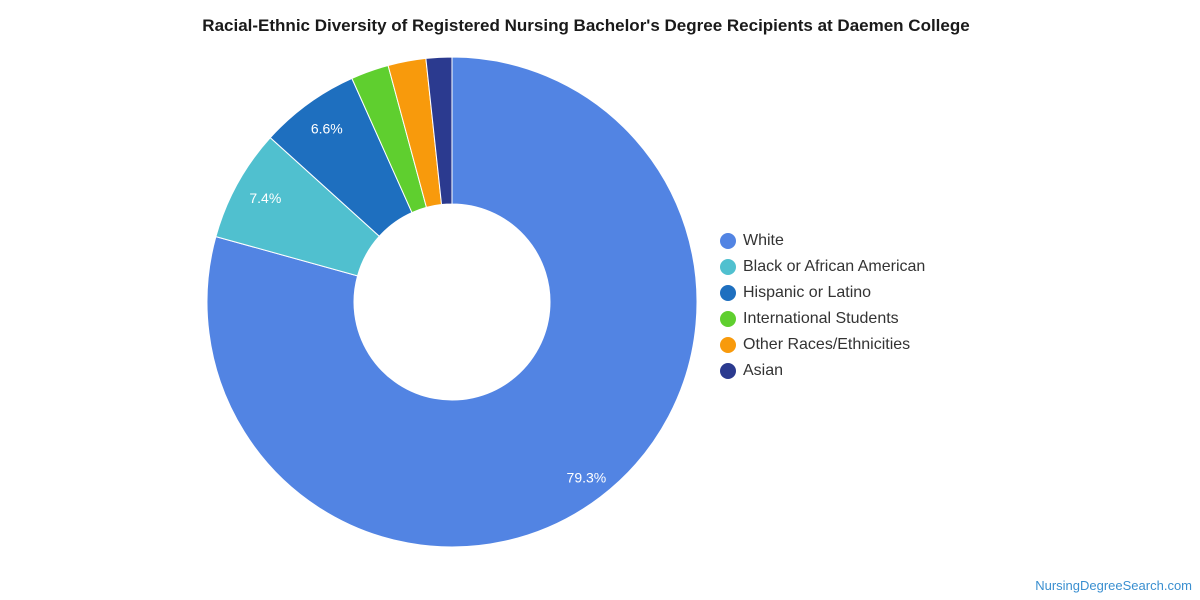 This screenshot has width=1200, height=600. What do you see at coordinates (265, 198) in the screenshot?
I see `data-label: 7.4%` at bounding box center [265, 198].